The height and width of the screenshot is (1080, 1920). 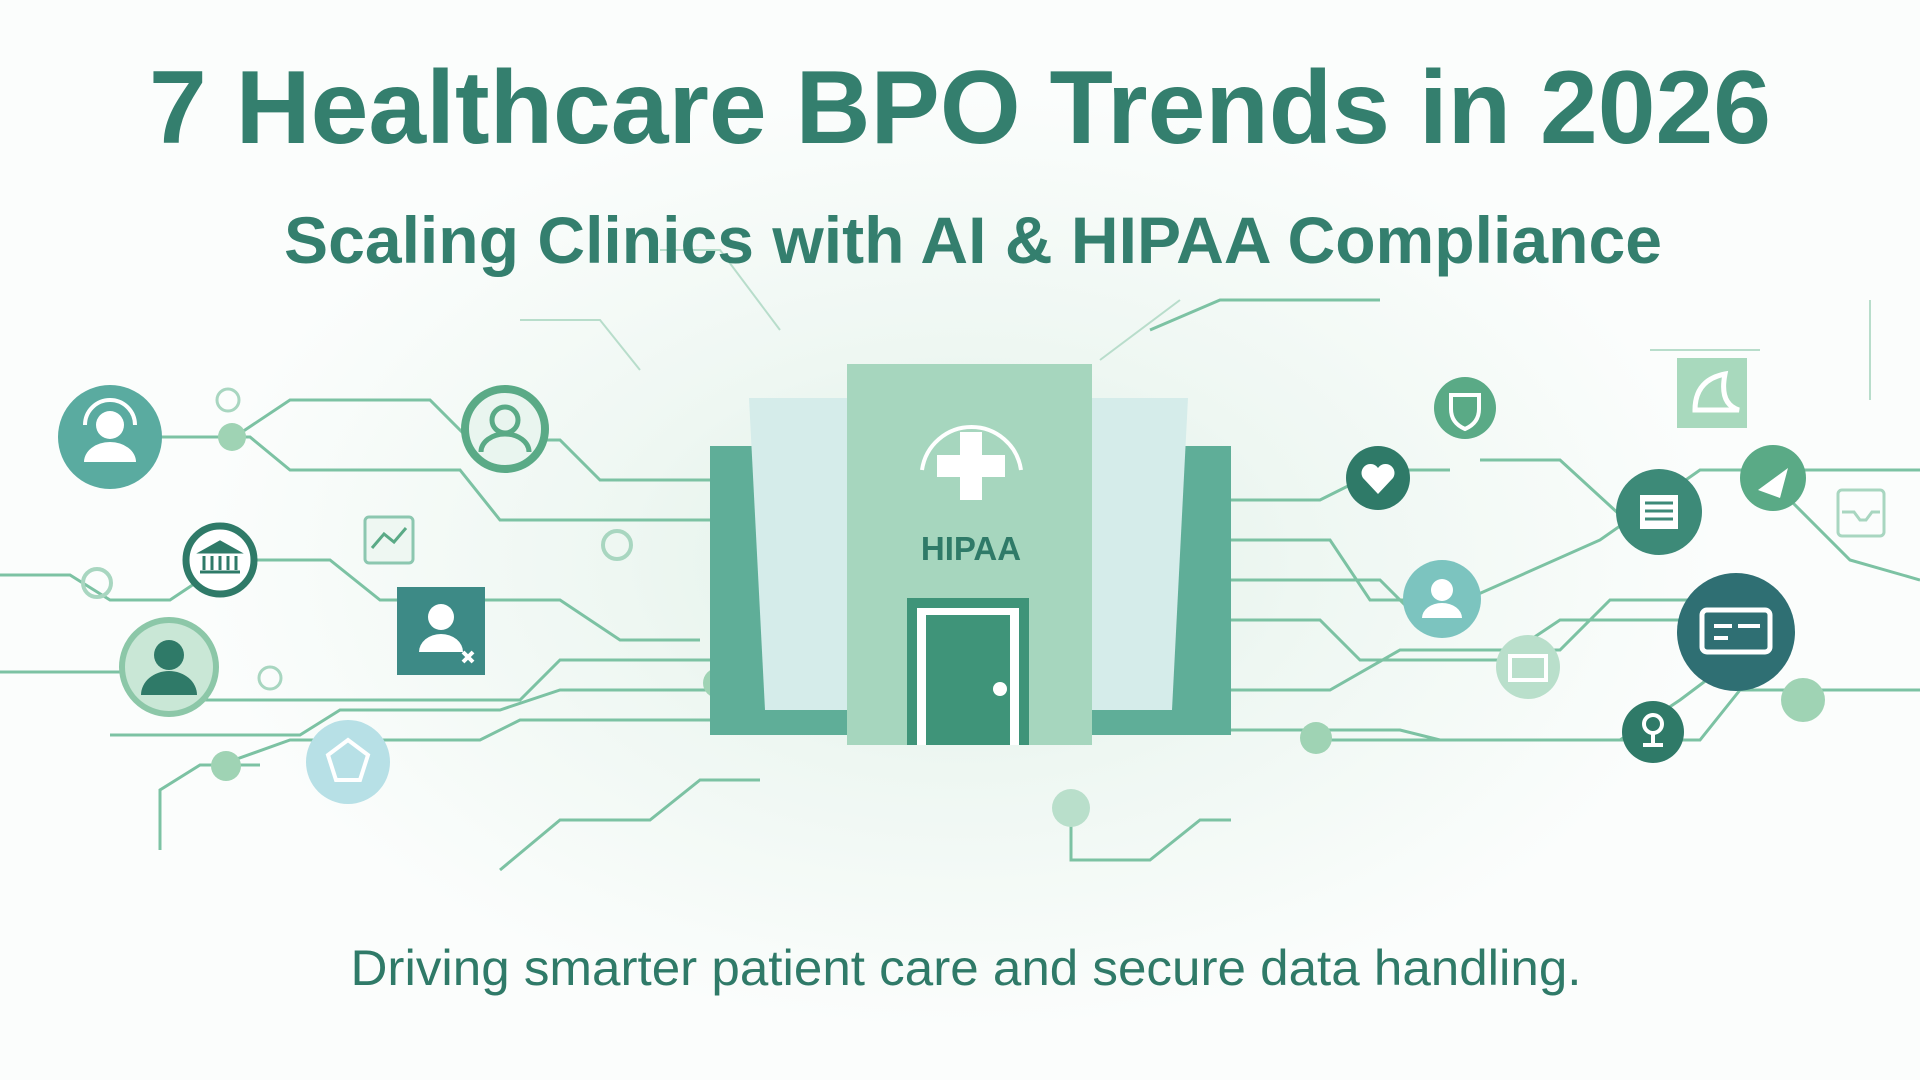 I want to click on shield-icon, so click(x=1465, y=408).